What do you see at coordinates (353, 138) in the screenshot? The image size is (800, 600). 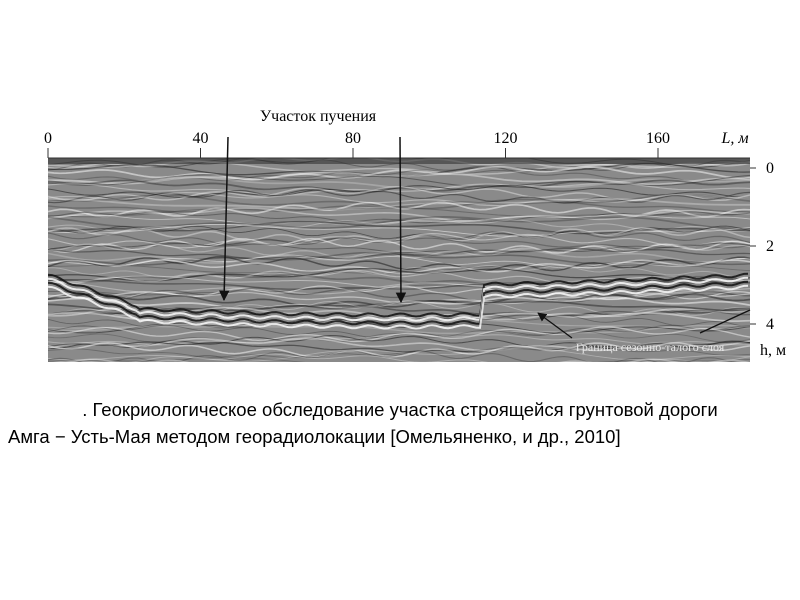 I see `x-tick-label: 80` at bounding box center [353, 138].